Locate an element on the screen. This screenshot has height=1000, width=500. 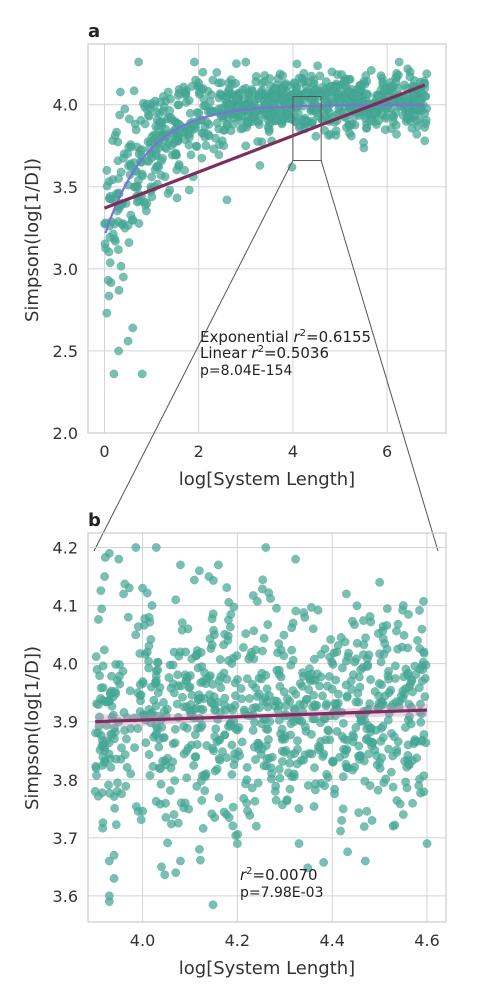
exp-prefix: Exponential is located at coordinates (246, 337).